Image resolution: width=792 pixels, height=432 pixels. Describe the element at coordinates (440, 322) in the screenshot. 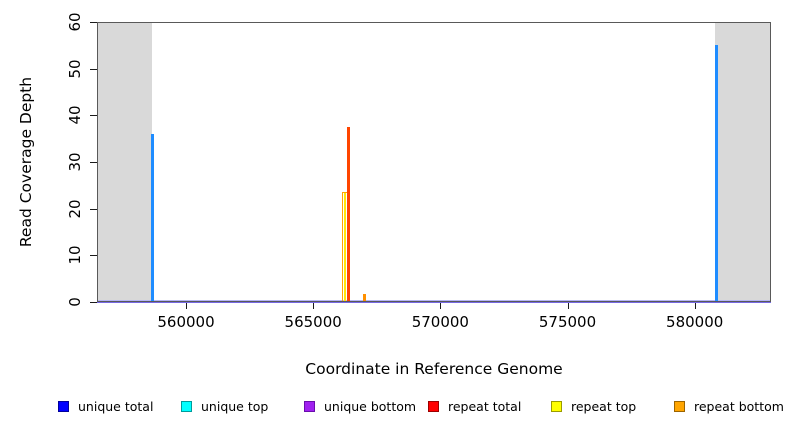

I see `x-tick-label: 570000` at that location.